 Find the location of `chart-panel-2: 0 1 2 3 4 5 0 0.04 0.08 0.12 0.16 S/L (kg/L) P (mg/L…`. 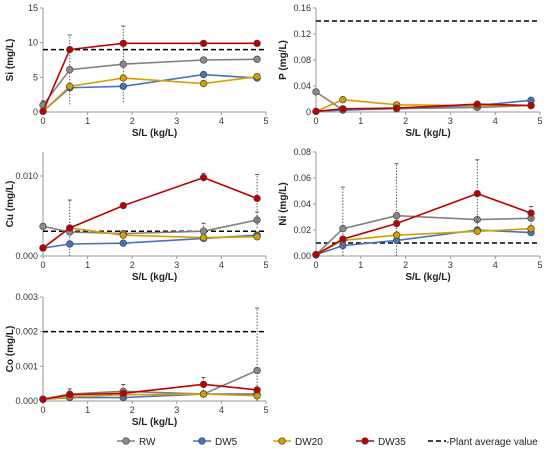

chart-panel-2: 0 1 2 3 4 5 0 0.04 0.08 0.12 0.16 S/L (kg/L) P (mg/L… is located at coordinates (410, 71).